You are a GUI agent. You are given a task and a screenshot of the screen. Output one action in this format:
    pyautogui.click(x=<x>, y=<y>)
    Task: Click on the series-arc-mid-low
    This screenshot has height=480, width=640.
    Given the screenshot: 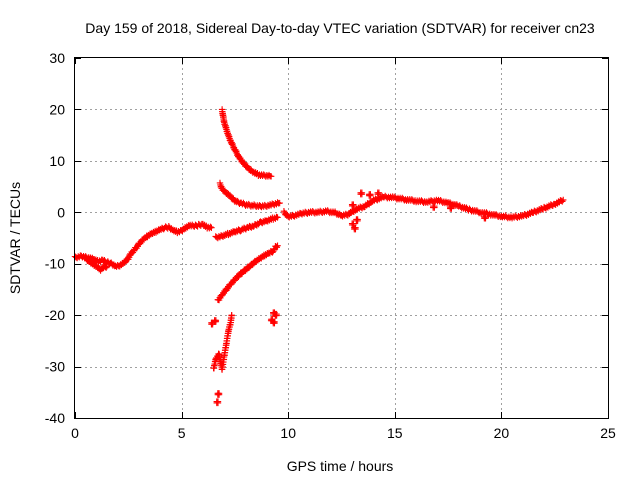 What is the action you would take?
    pyautogui.click(x=246, y=227)
    